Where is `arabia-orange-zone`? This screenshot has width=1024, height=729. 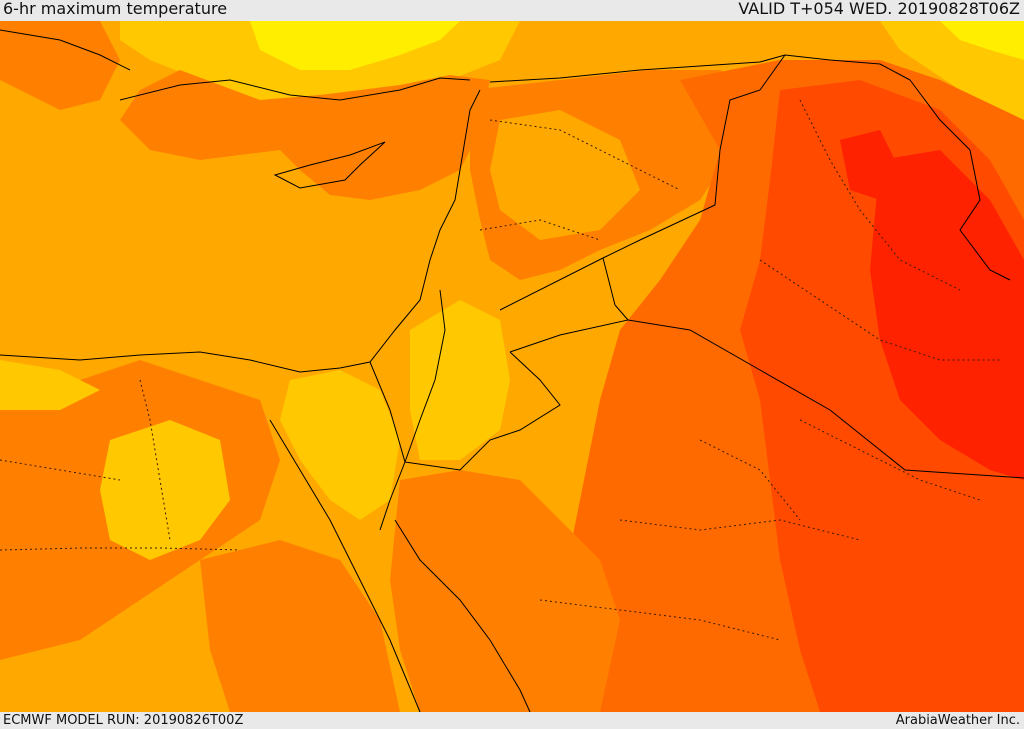 arabia-orange-zone is located at coordinates (505, 591).